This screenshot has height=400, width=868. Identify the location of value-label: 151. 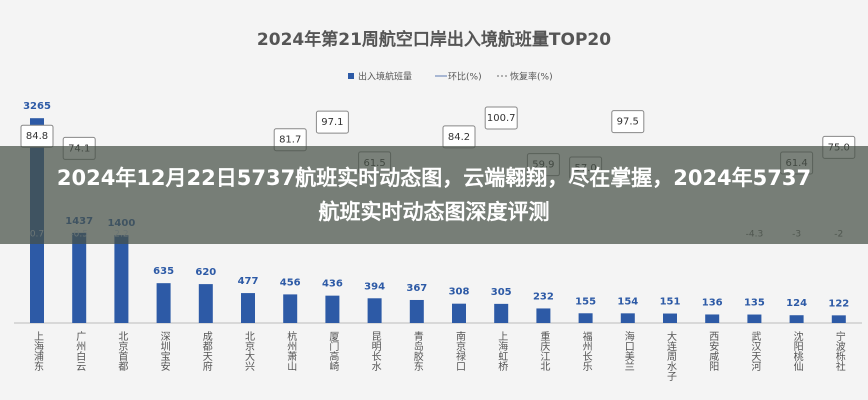
(670, 302).